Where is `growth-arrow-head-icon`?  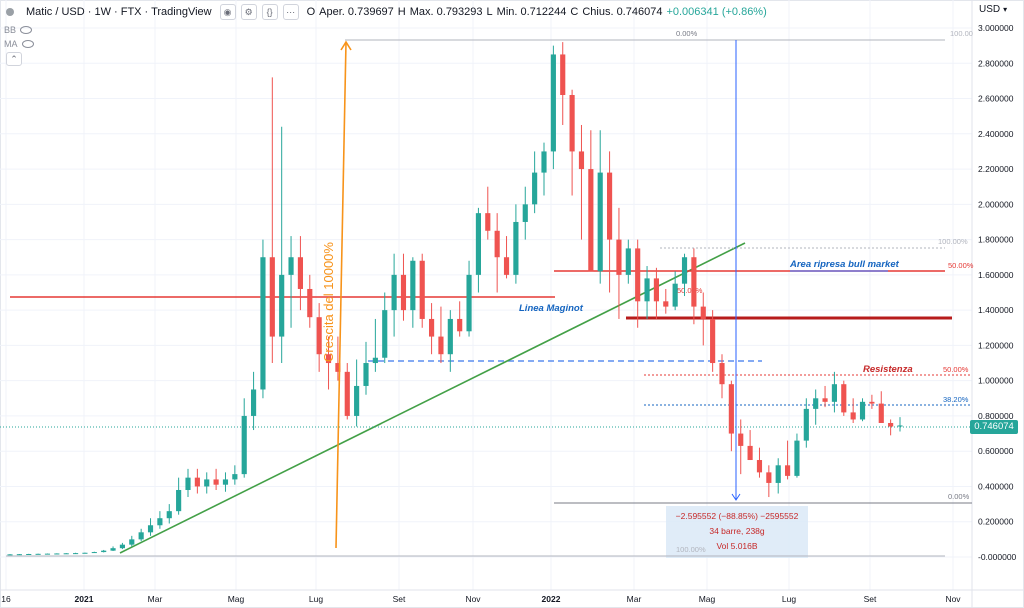
growth-arrow-head-icon is located at coordinates (346, 45).